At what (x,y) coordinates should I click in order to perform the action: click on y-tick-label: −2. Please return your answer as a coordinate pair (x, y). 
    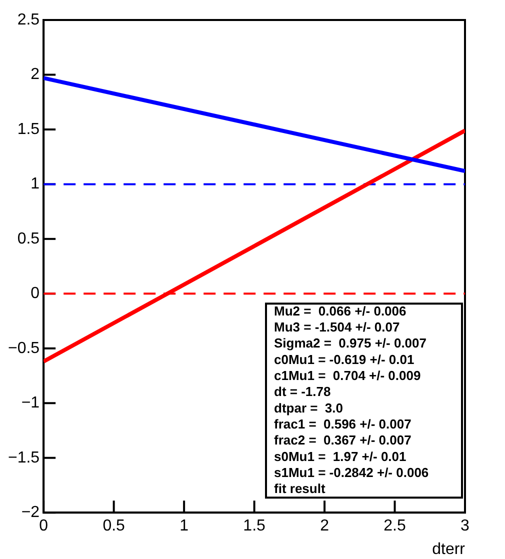
    Looking at the image, I should click on (30, 513).